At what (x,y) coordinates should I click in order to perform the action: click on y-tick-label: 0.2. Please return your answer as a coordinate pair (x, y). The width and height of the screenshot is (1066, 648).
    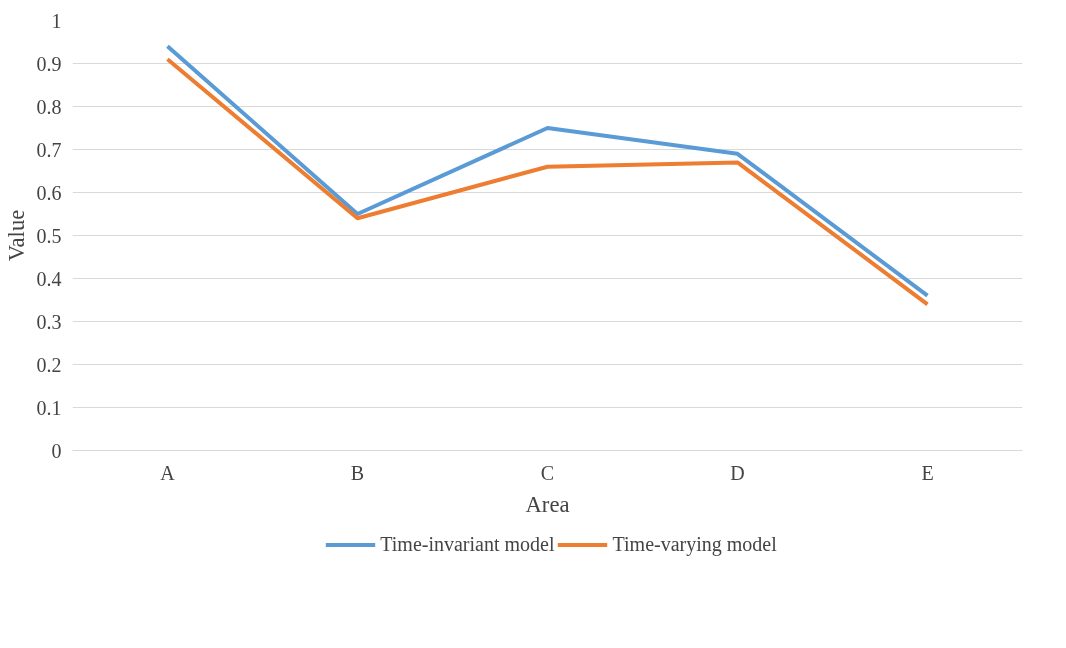
    Looking at the image, I should click on (49, 364).